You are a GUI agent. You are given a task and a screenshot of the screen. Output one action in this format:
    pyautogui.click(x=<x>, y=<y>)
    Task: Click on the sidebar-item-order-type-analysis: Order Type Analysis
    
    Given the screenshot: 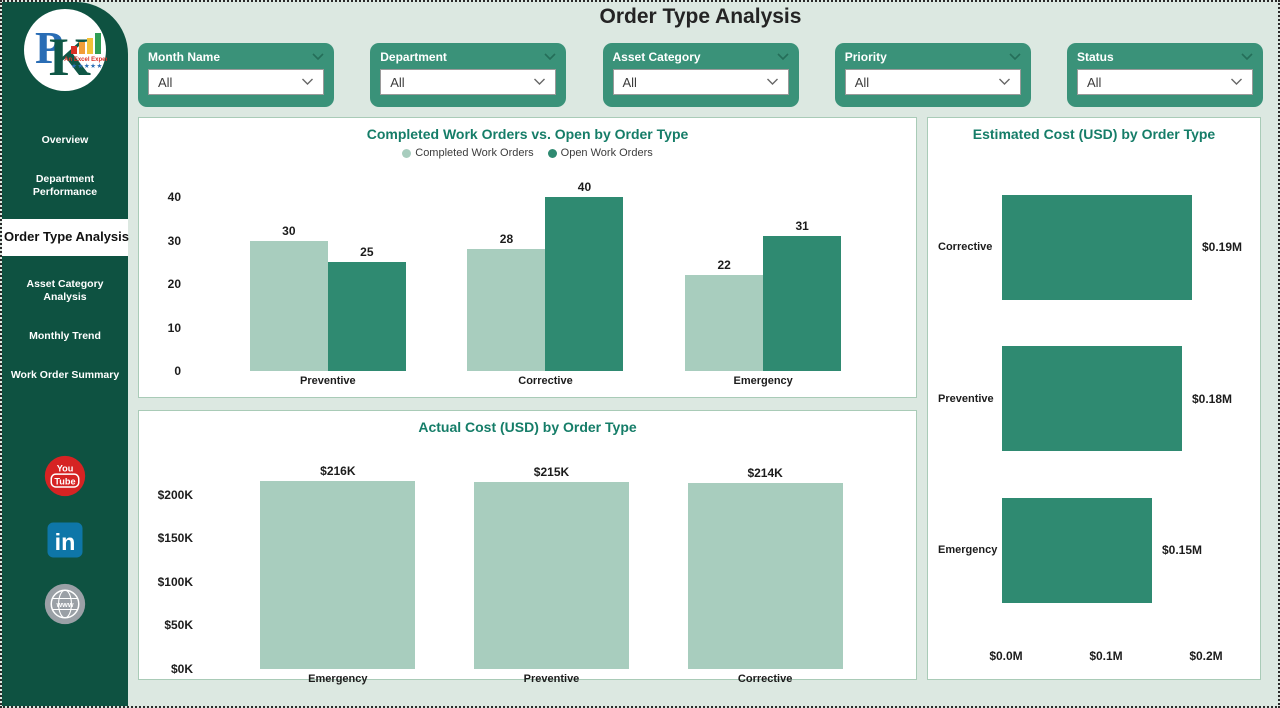 What is the action you would take?
    pyautogui.click(x=65, y=237)
    